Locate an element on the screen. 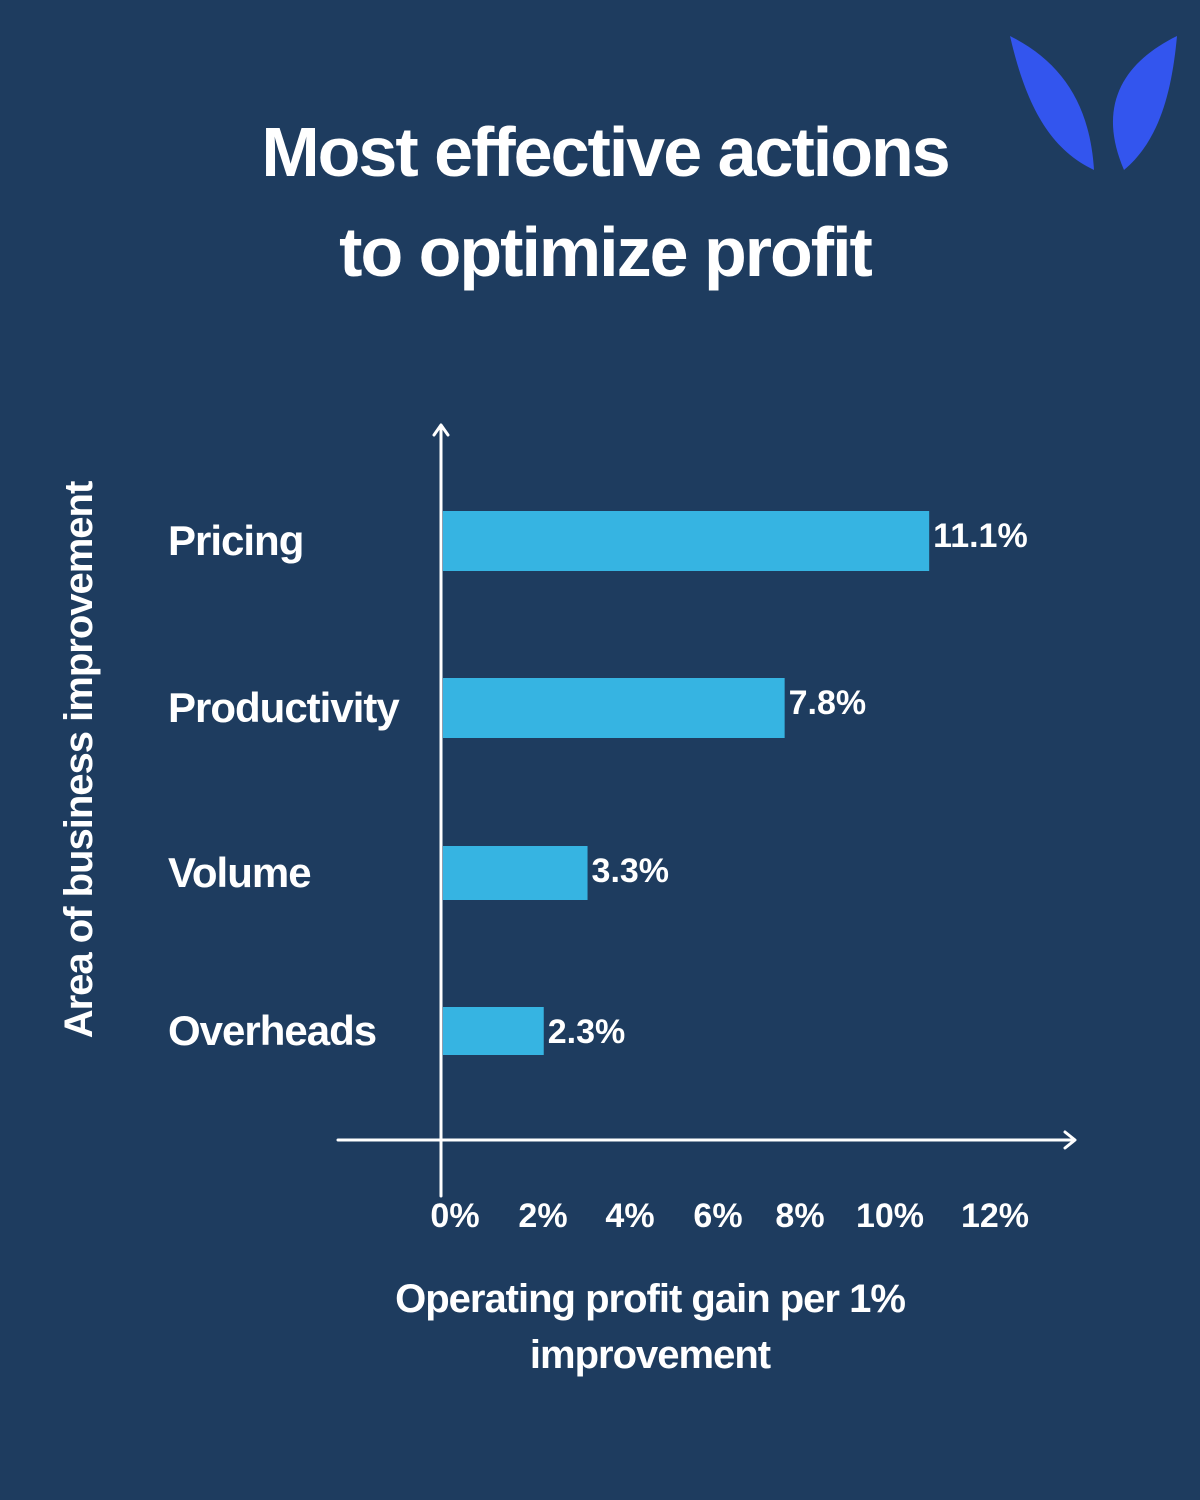 This screenshot has height=1500, width=1200. x-axis-title-line-2: improvement is located at coordinates (650, 1355).